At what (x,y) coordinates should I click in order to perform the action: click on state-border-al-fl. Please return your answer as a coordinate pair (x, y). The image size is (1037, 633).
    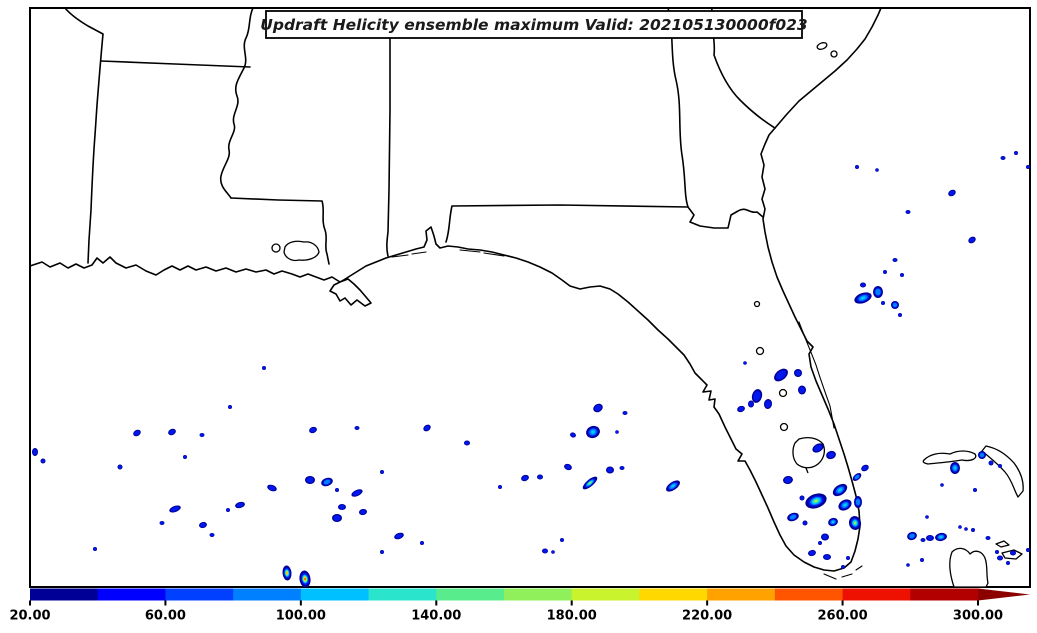
    Looking at the image, I should click on (567, 223).